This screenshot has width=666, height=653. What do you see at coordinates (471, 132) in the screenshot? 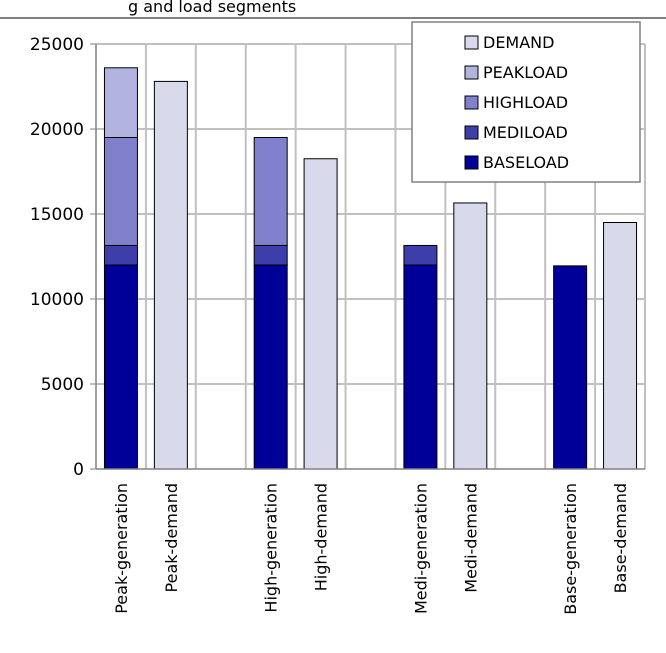
I see `legend-swatch-mediload` at bounding box center [471, 132].